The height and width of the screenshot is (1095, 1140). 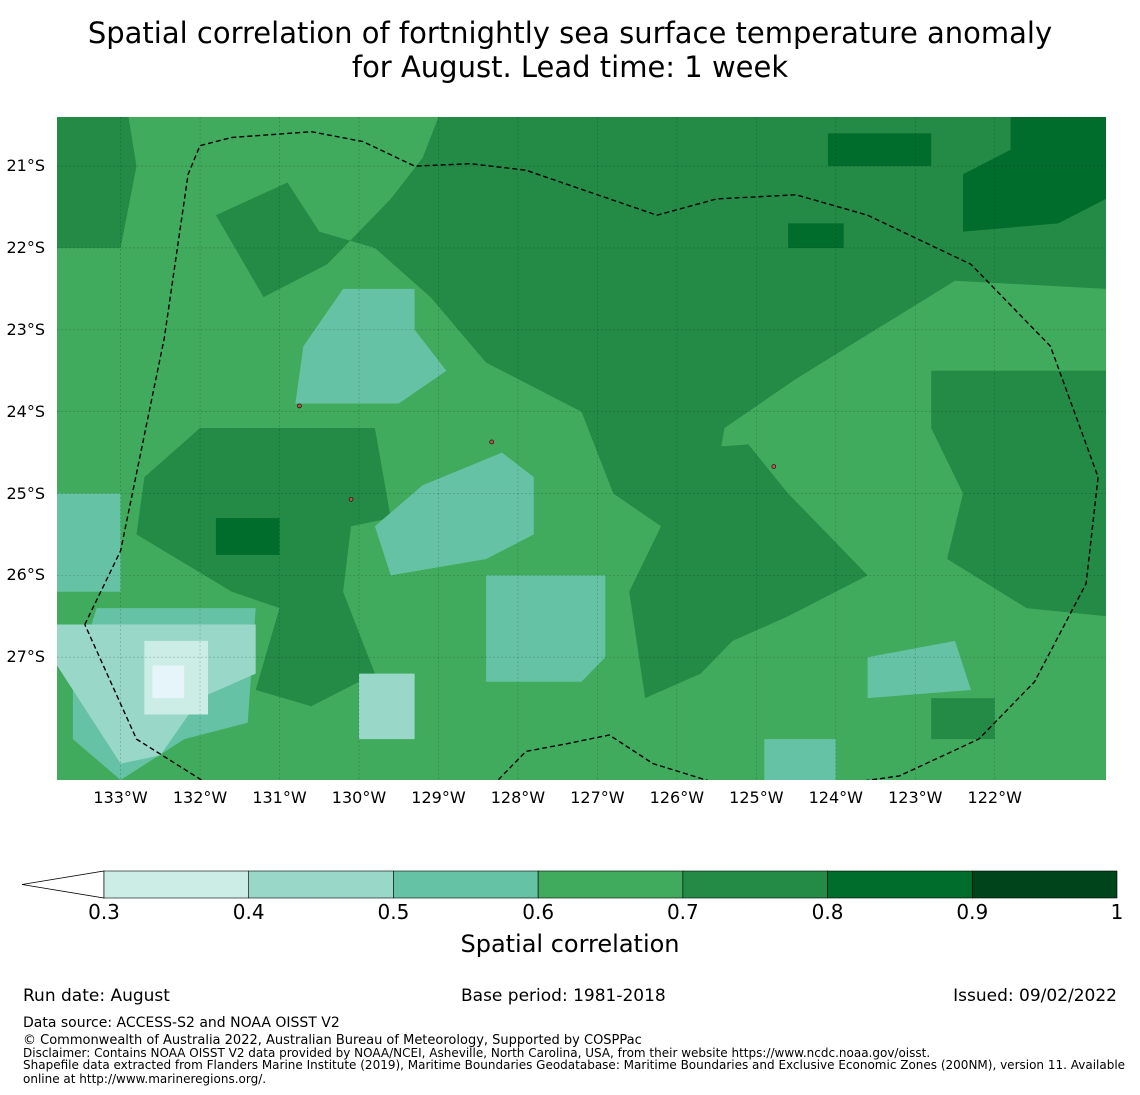 I want to click on lon-tick-label: 130°W, so click(x=359, y=797).